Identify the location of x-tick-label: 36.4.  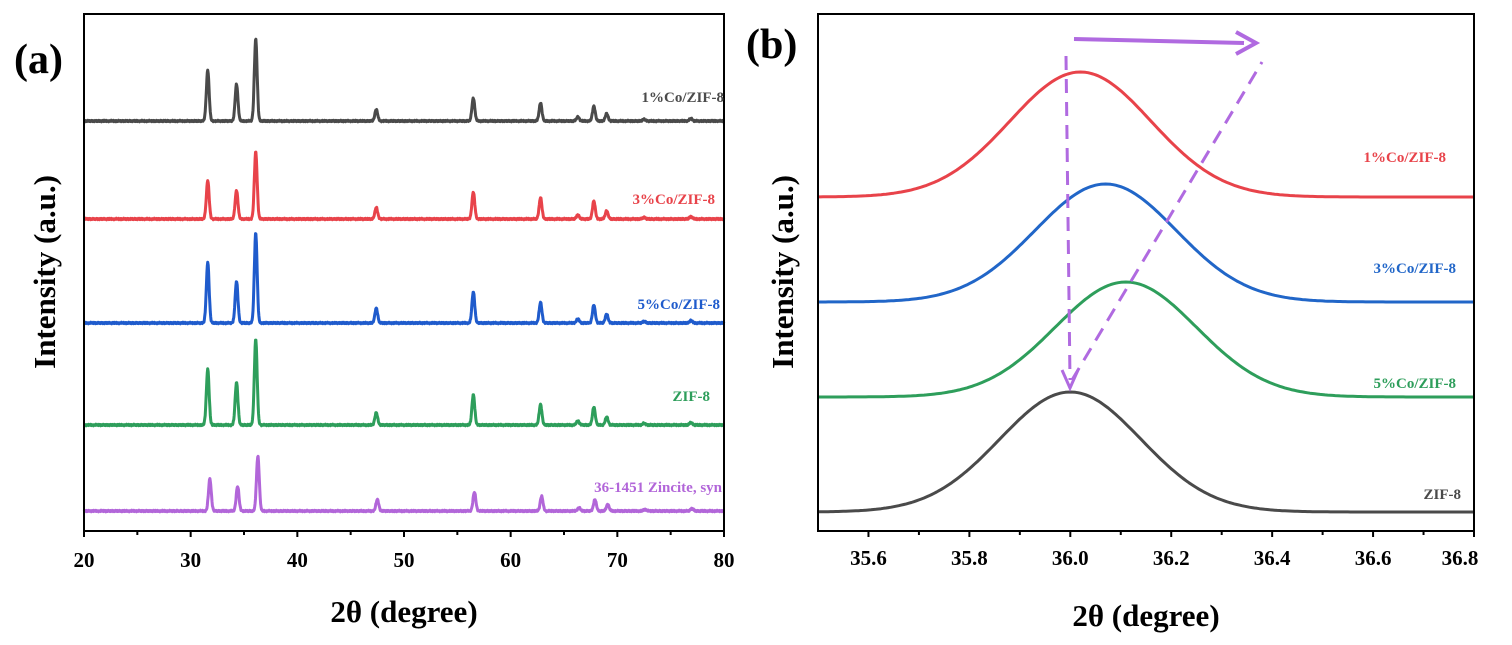
(1272, 558).